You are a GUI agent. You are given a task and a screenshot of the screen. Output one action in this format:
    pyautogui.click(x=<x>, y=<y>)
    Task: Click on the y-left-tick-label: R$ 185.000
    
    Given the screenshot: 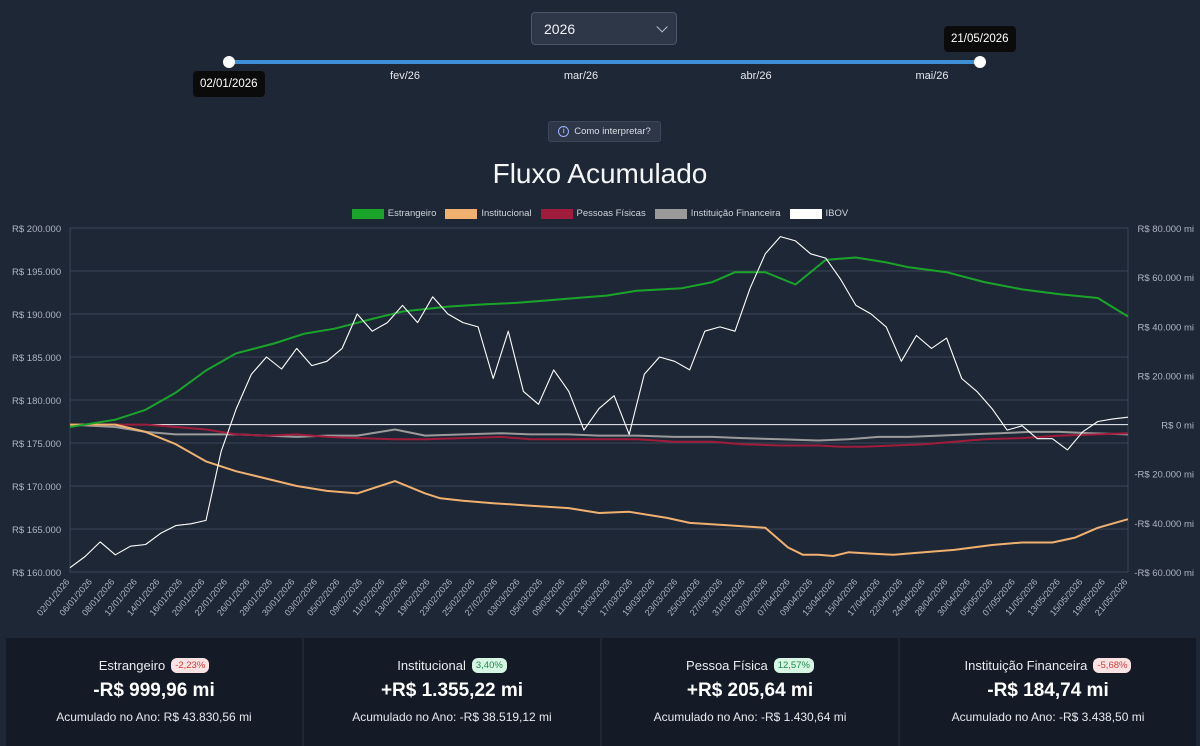 What is the action you would take?
    pyautogui.click(x=36, y=358)
    